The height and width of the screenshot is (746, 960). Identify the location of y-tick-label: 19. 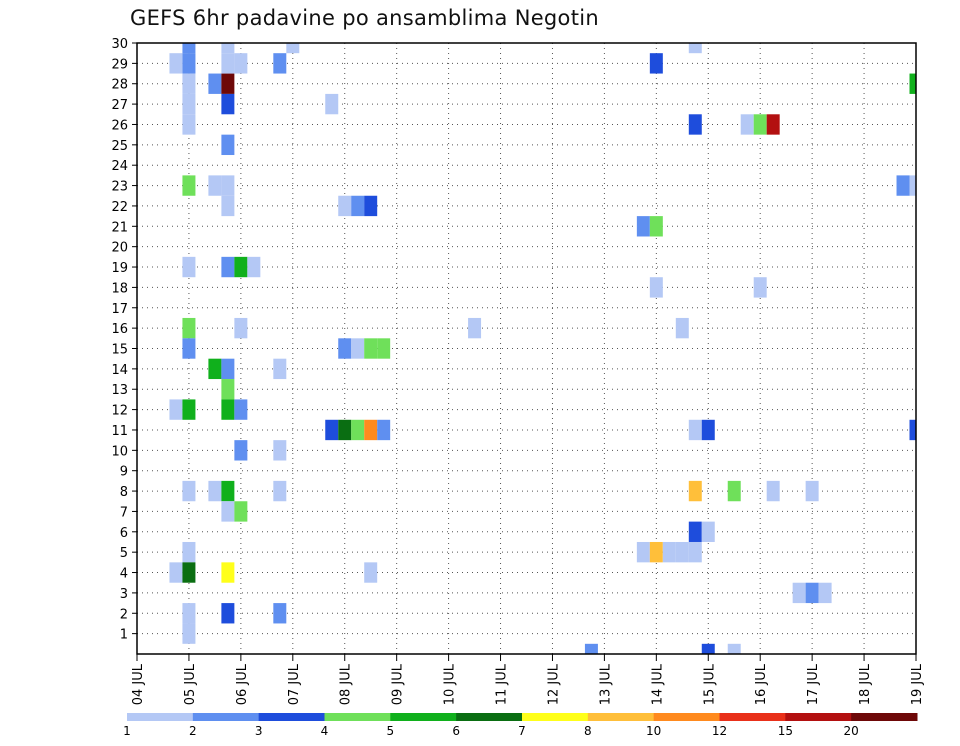
(119, 268).